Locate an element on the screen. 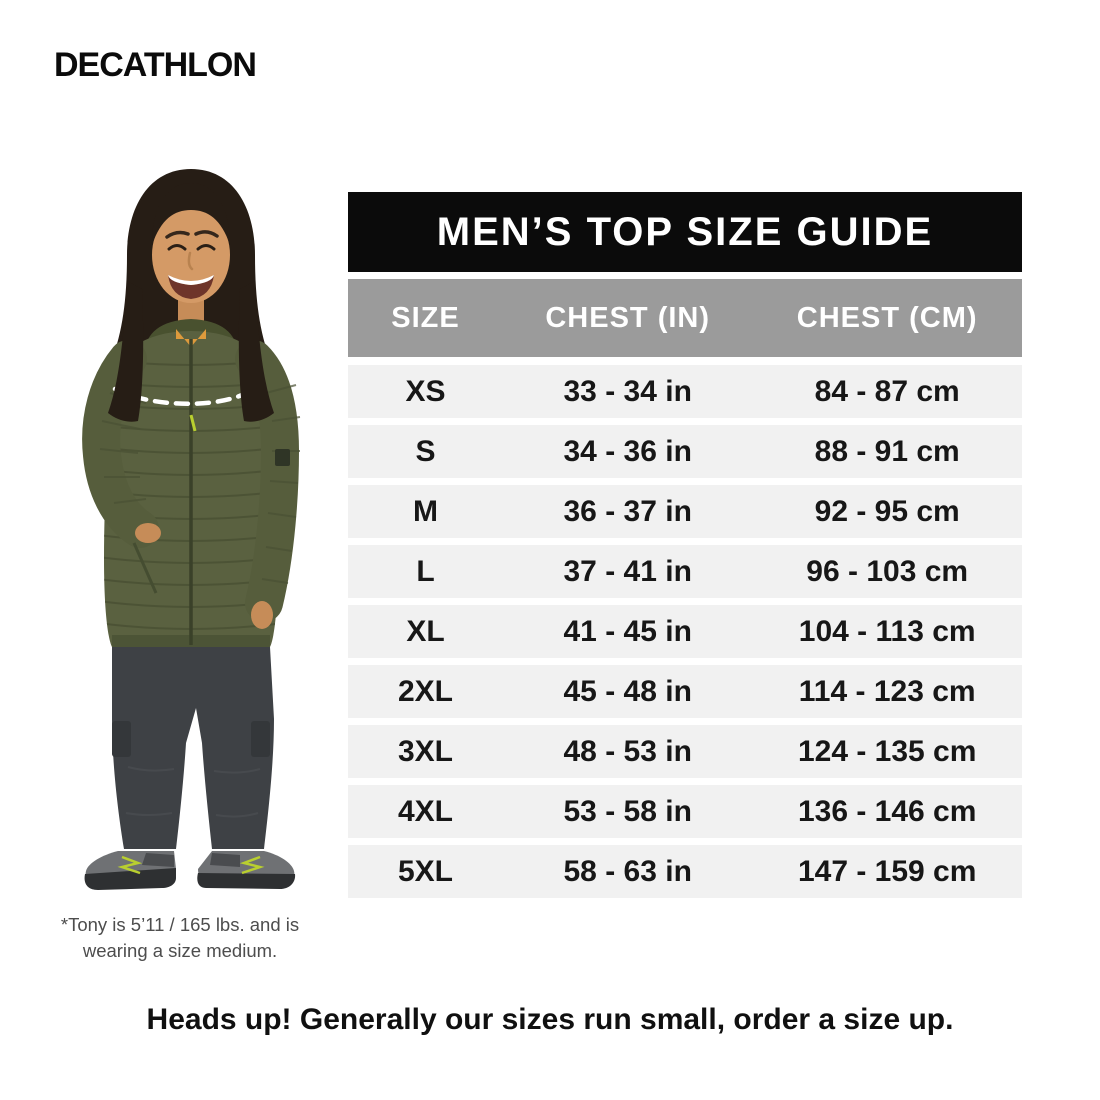 This screenshot has height=1100, width=1100. table-row: XL 41 - 45 in 104 - 113 cm is located at coordinates (685, 631).